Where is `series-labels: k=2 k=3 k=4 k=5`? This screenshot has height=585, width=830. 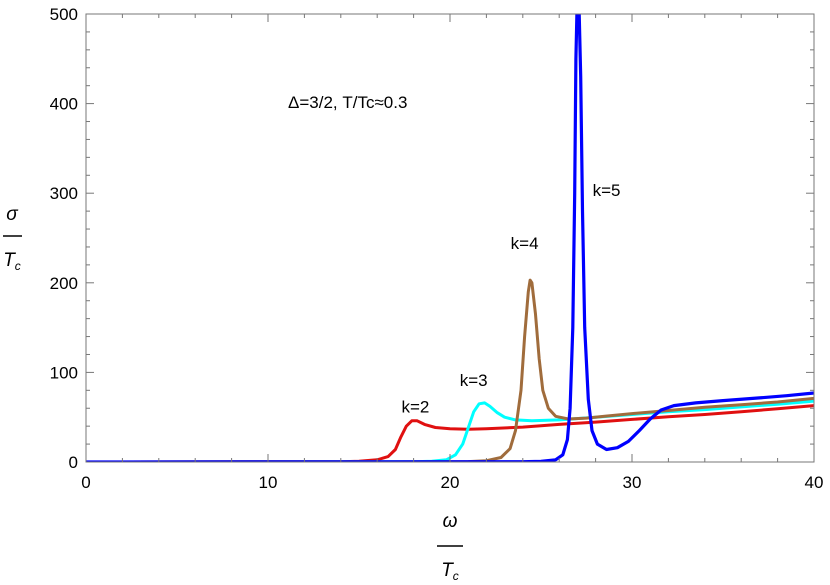
series-labels: k=2 k=3 k=4 k=5 is located at coordinates (510, 299).